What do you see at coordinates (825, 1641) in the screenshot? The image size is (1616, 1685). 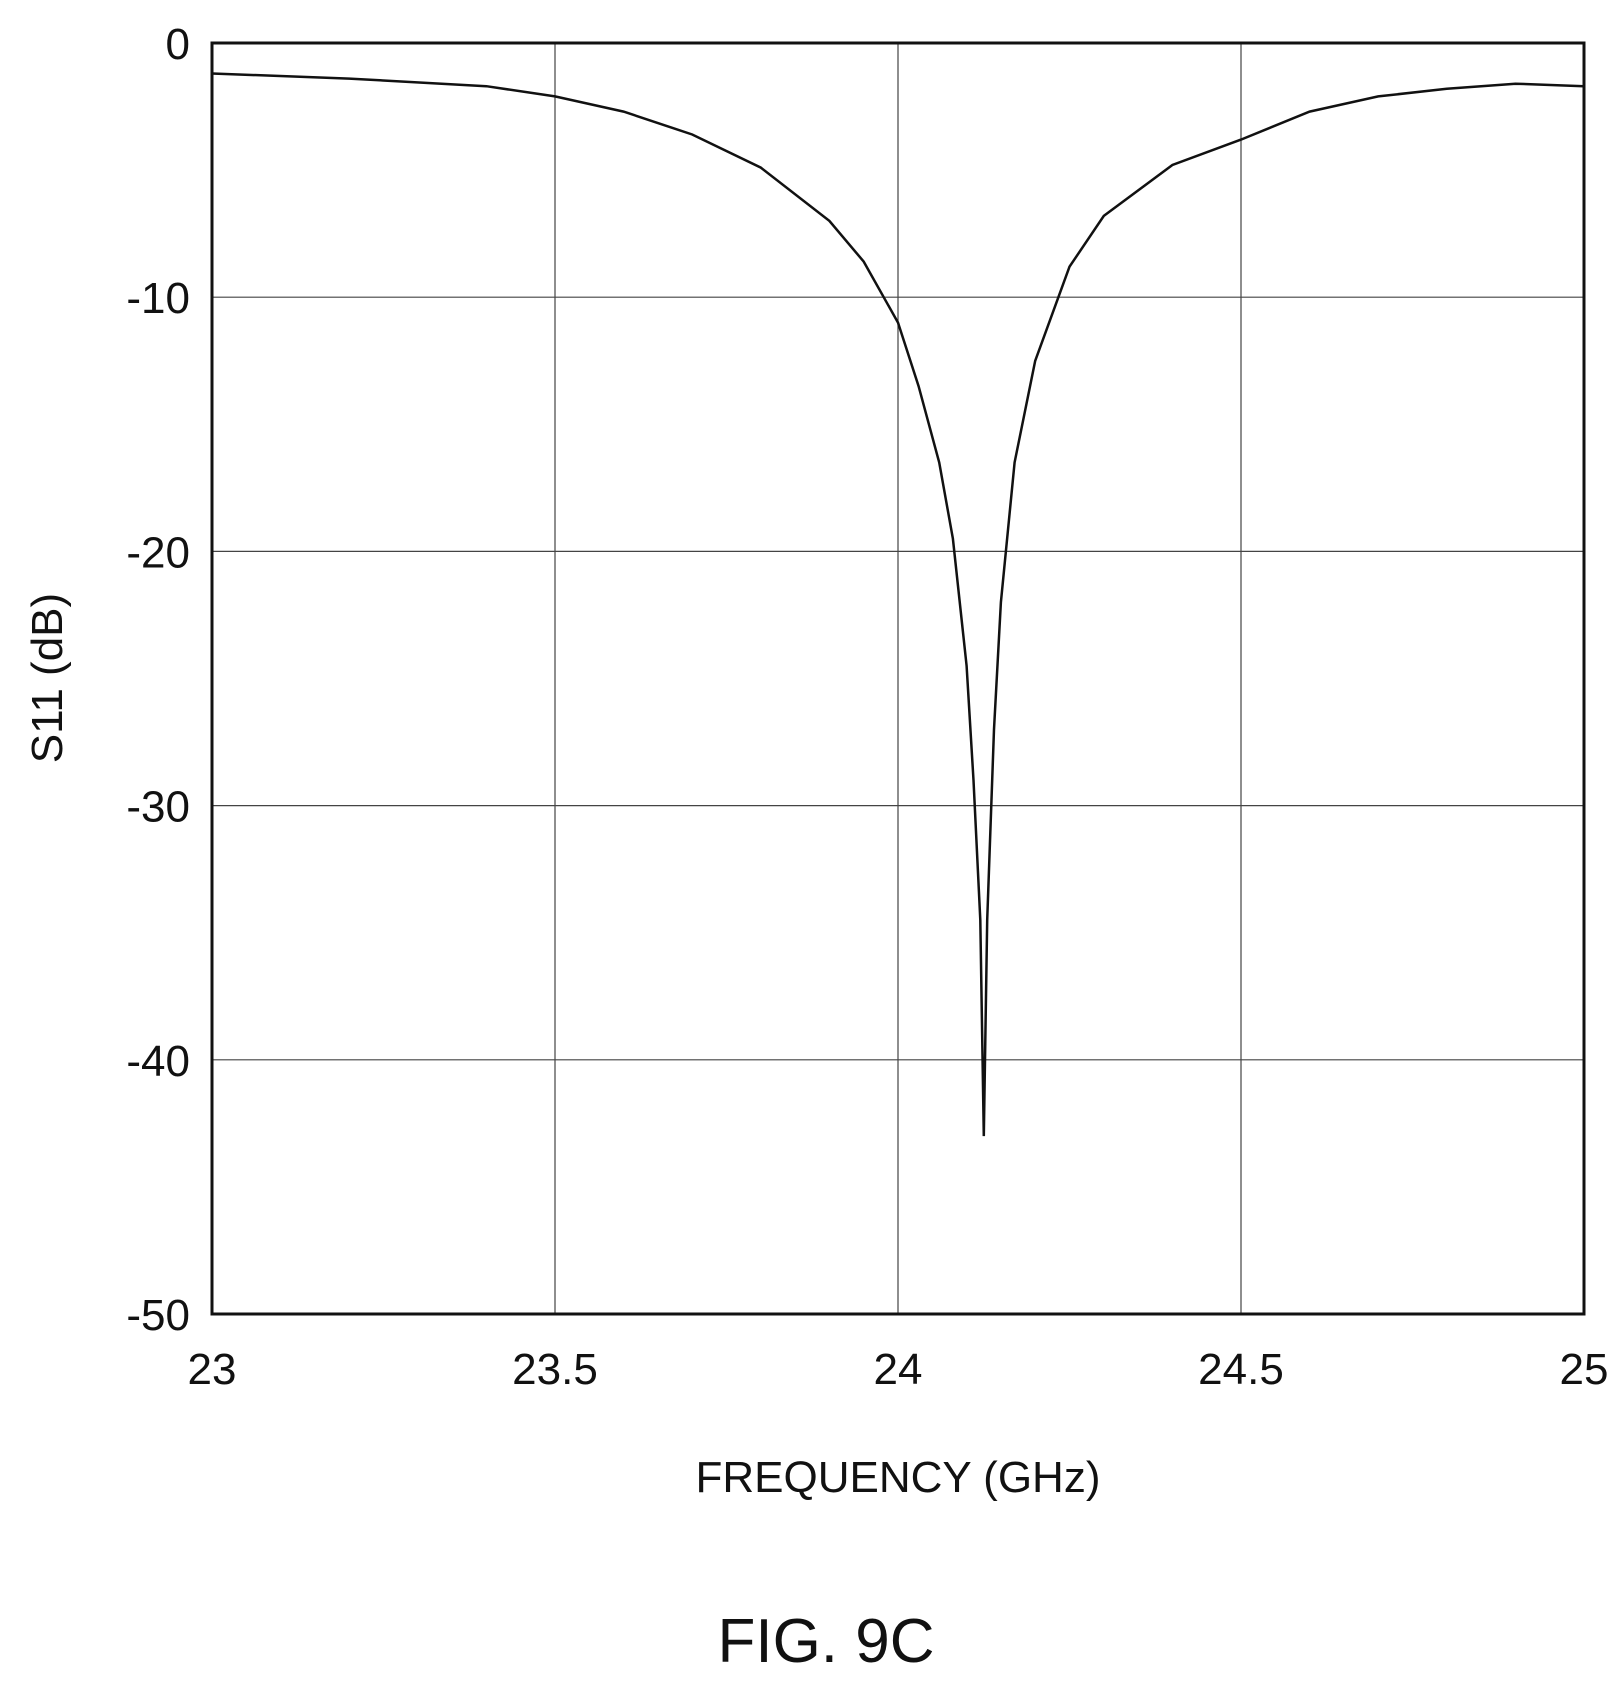 I see `figure-label: FIG. 9C` at bounding box center [825, 1641].